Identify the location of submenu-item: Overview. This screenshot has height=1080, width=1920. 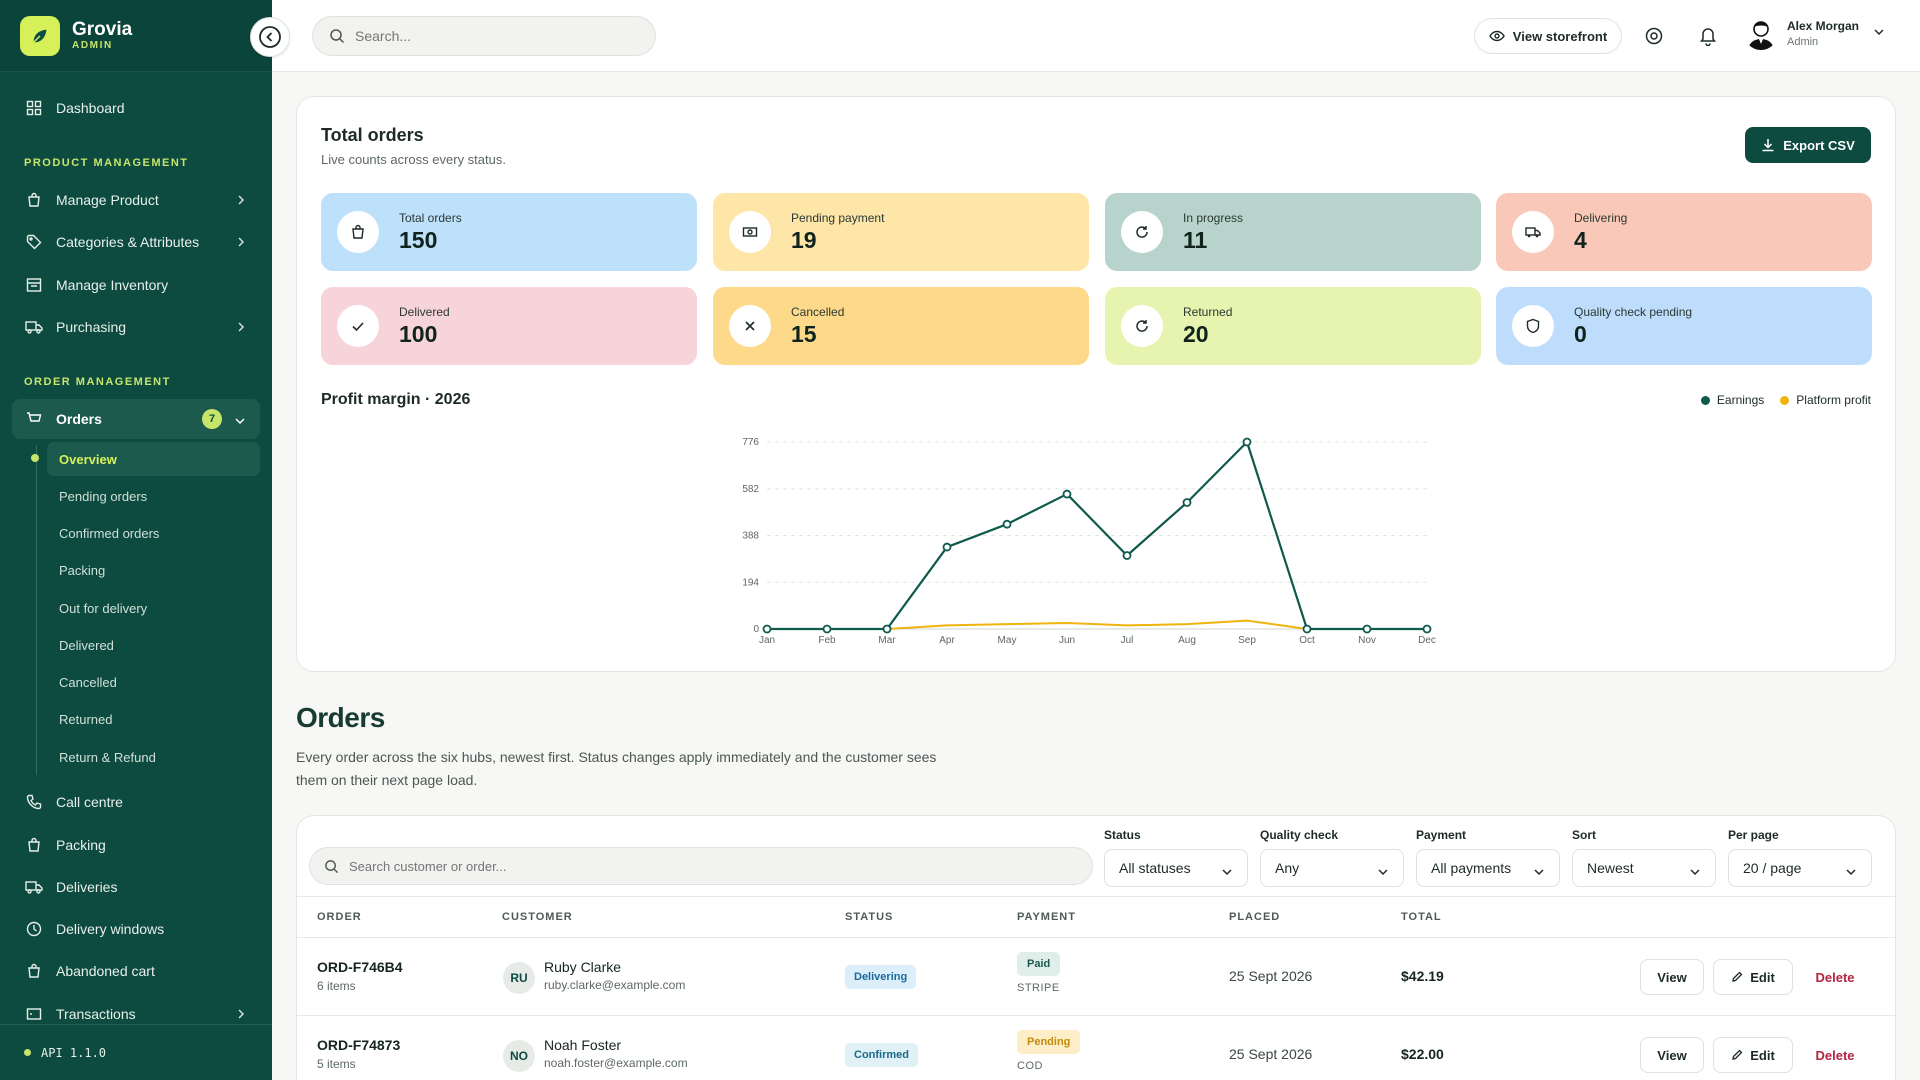
(153, 459).